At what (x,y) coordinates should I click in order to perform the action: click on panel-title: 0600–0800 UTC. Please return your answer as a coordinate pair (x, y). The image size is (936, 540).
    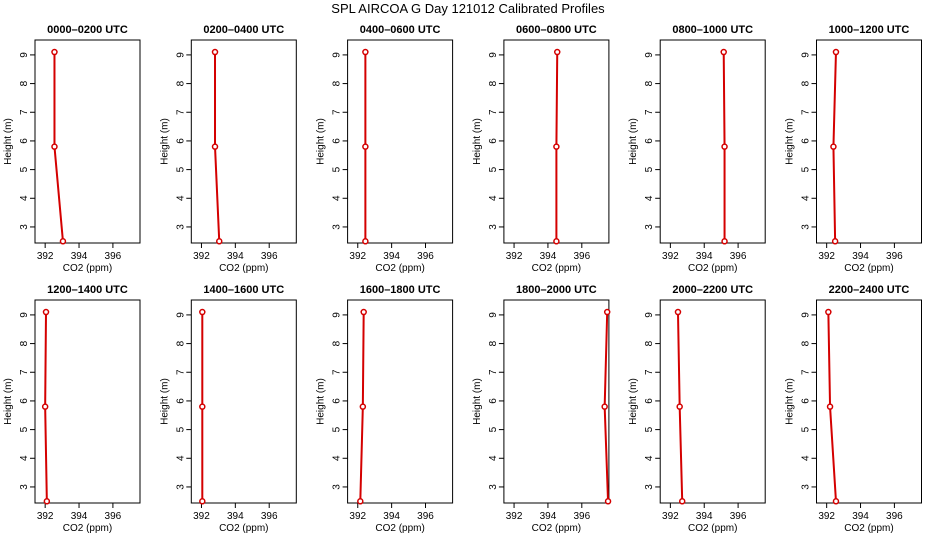
    Looking at the image, I should click on (556, 30).